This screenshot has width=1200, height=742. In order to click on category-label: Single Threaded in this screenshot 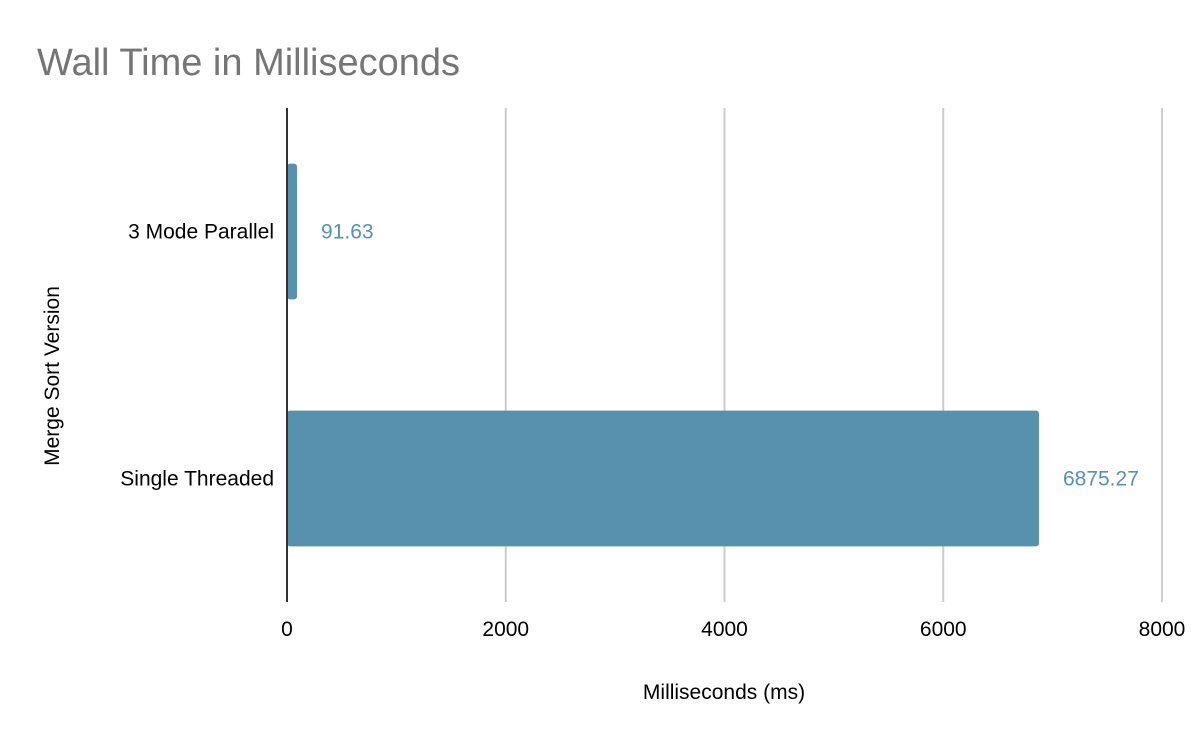, I will do `click(197, 479)`.